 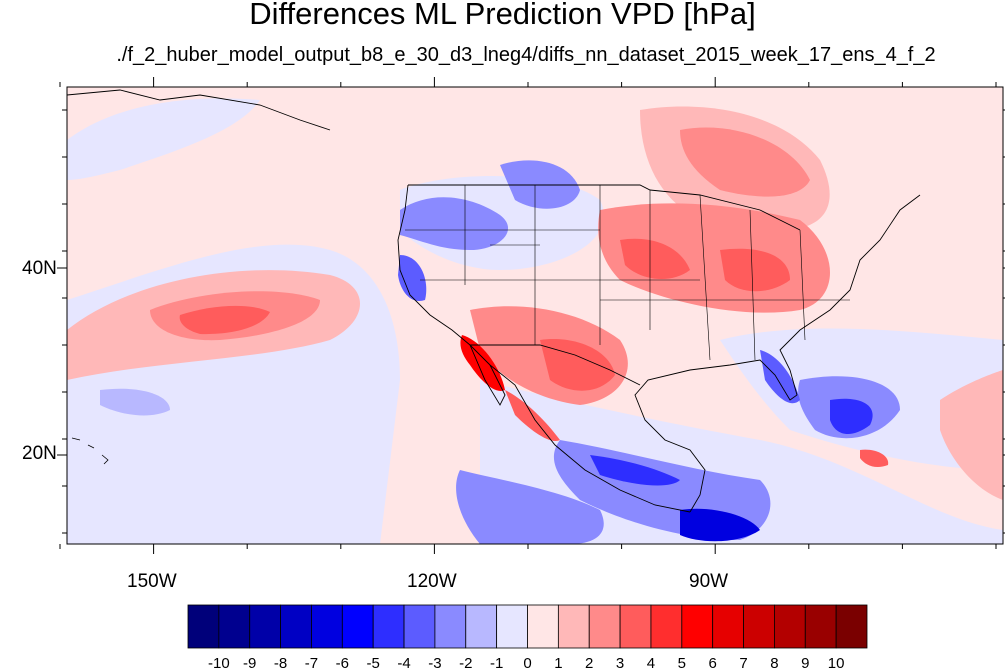 What do you see at coordinates (651, 663) in the screenshot?
I see `colorbar-label: 4` at bounding box center [651, 663].